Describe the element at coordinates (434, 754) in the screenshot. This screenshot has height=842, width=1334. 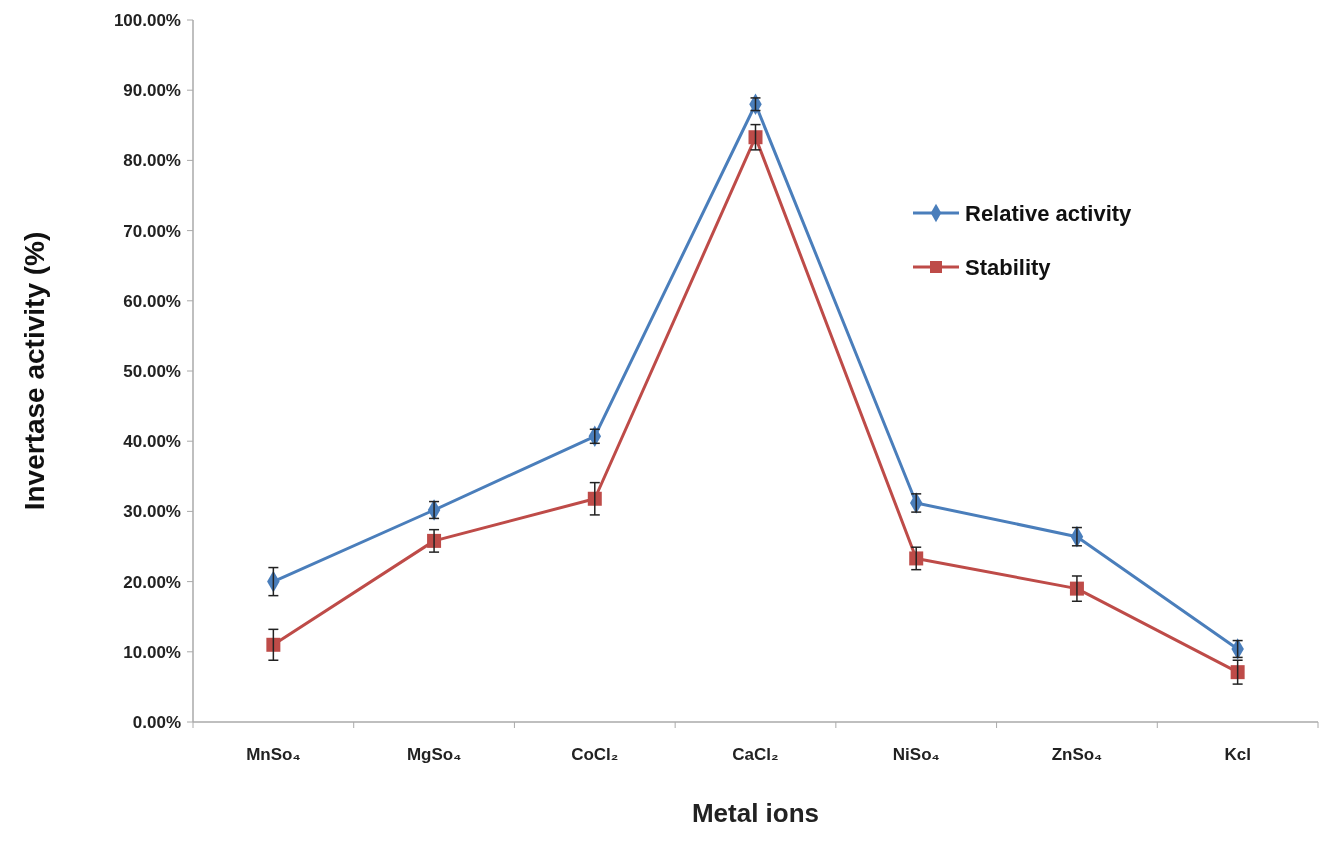
I see `x-tick-label: MgSo₄` at that location.